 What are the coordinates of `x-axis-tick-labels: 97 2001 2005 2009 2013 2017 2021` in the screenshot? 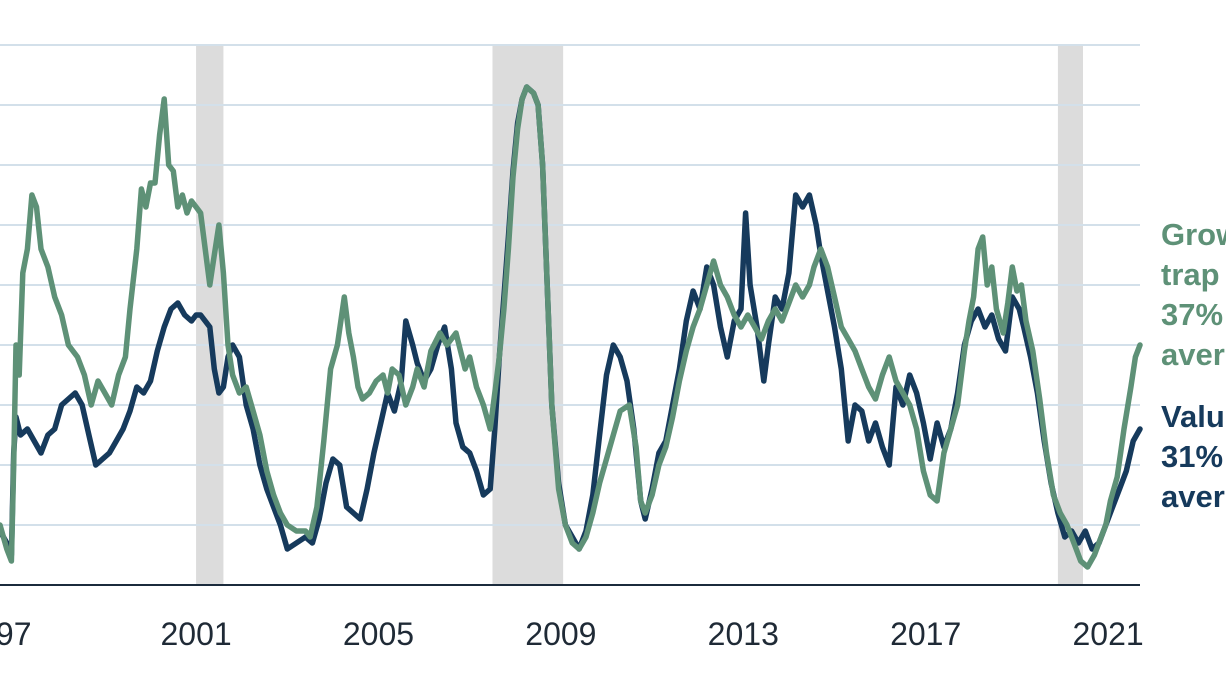 It's located at (572, 634).